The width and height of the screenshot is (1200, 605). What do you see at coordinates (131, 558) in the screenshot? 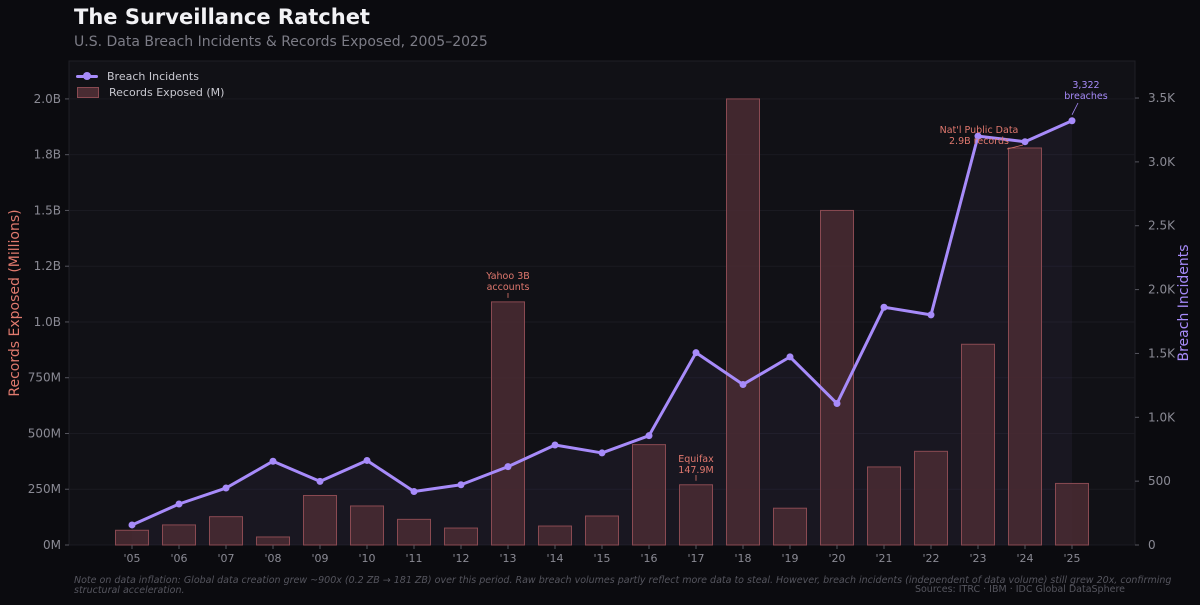
I see `x-tick-label: '05` at bounding box center [131, 558].